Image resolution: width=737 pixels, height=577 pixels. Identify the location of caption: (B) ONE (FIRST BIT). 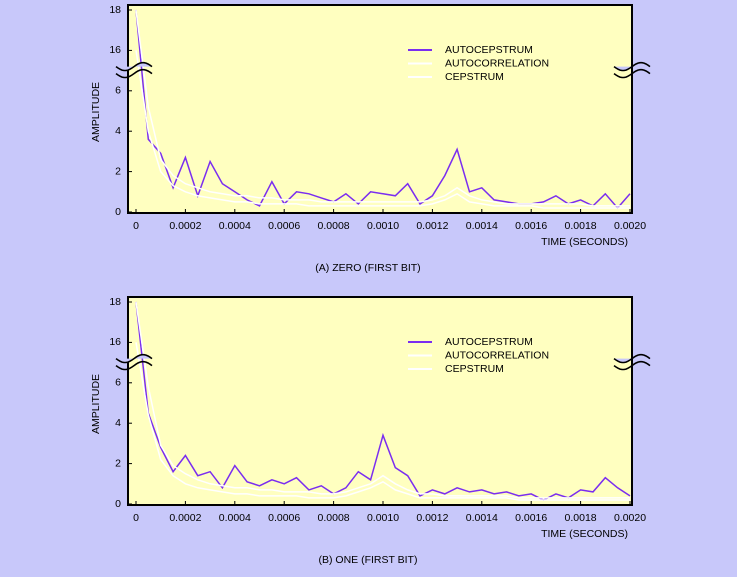
(368, 560).